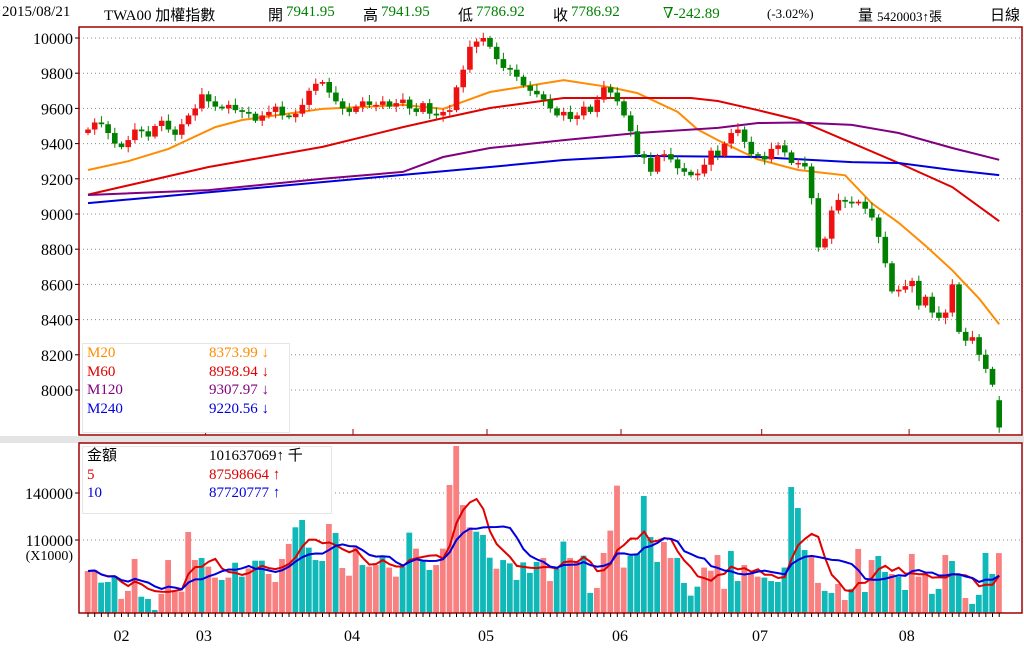  Describe the element at coordinates (1005, 16) in the screenshot. I see `period-selector: 日線` at that location.